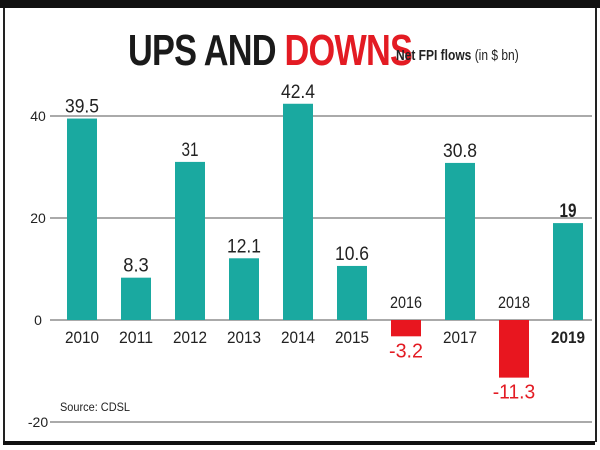  What do you see at coordinates (244, 246) in the screenshot?
I see `data-label: 12.1` at bounding box center [244, 246].